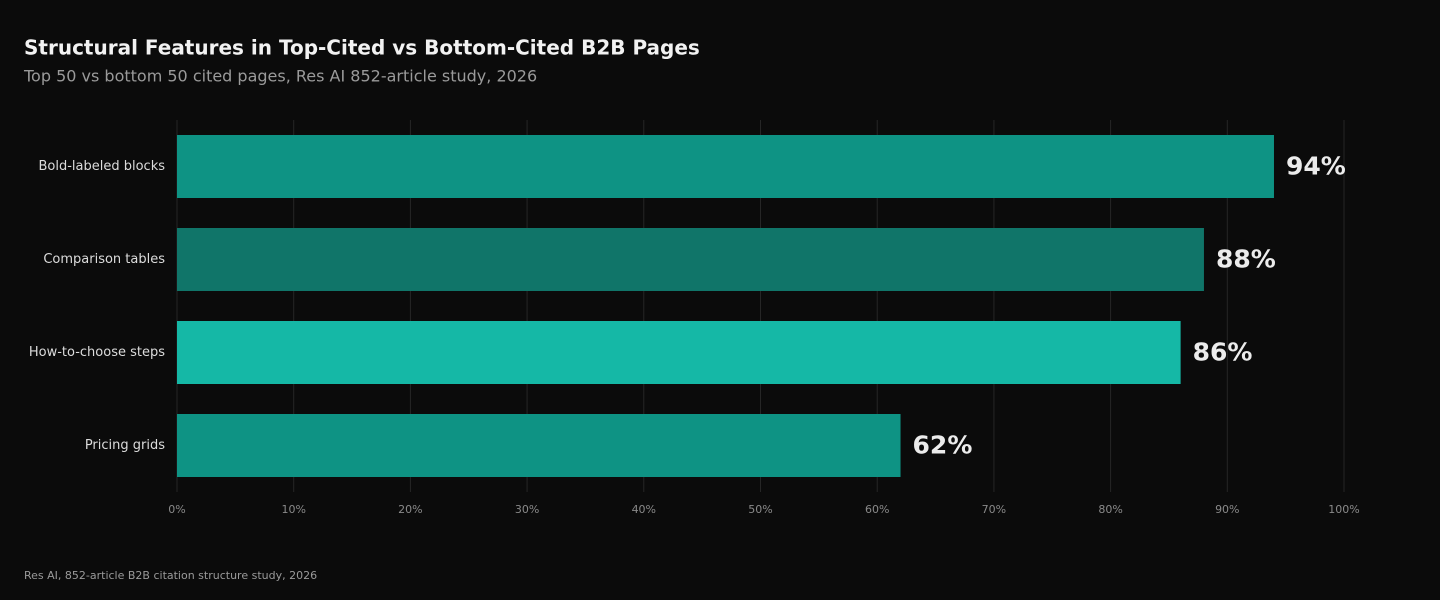  I want to click on x-tick-label: 20%, so click(410, 509).